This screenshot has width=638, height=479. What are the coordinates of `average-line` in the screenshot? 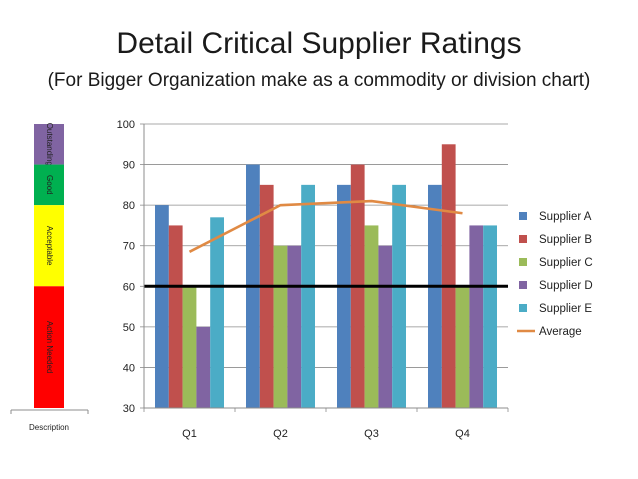 It's located at (325, 226).